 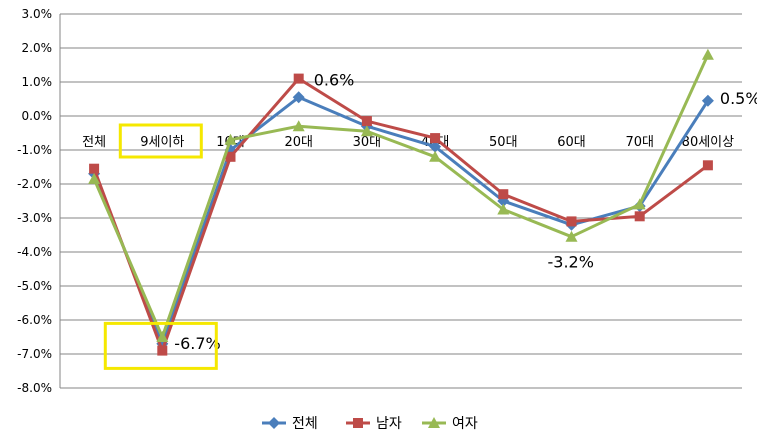 What do you see at coordinates (465, 424) in the screenshot?
I see `legend-label: 여자` at bounding box center [465, 424].